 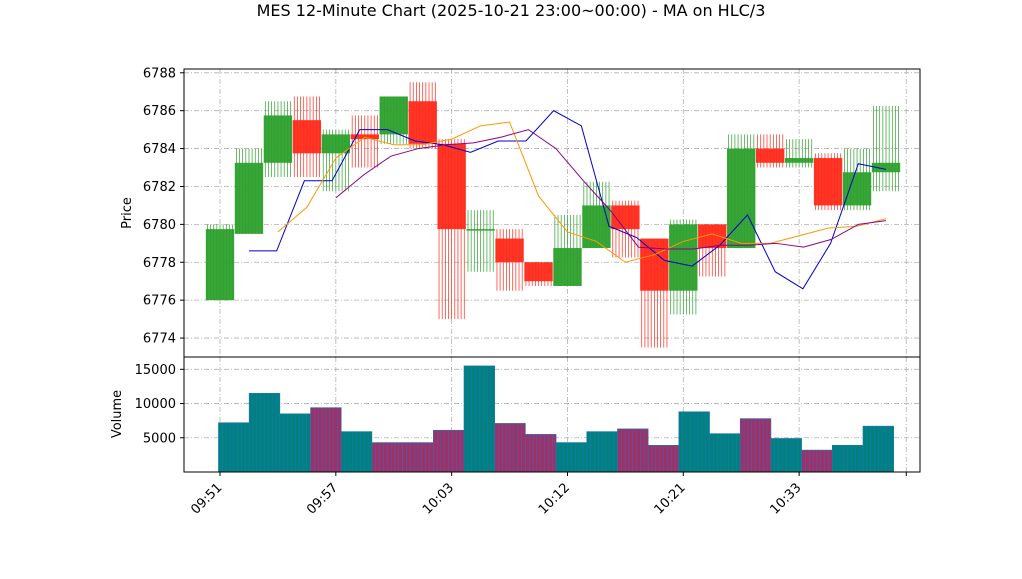 I want to click on price-y-tick-label: 6784, so click(x=159, y=149).